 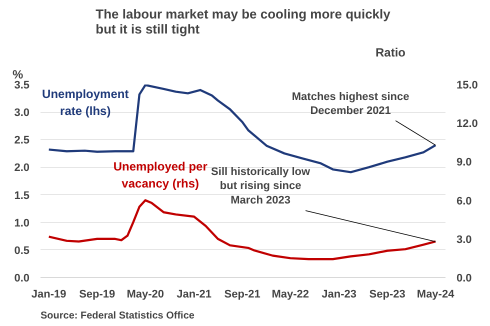 I want to click on y2-tick-label: 15.0, so click(x=467, y=86).